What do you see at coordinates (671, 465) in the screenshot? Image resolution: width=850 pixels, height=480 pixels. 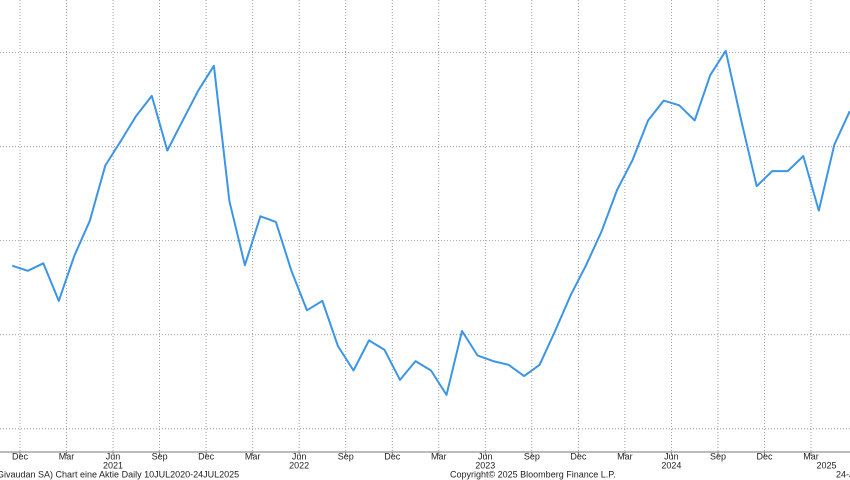 I see `year-label: 2024` at bounding box center [671, 465].